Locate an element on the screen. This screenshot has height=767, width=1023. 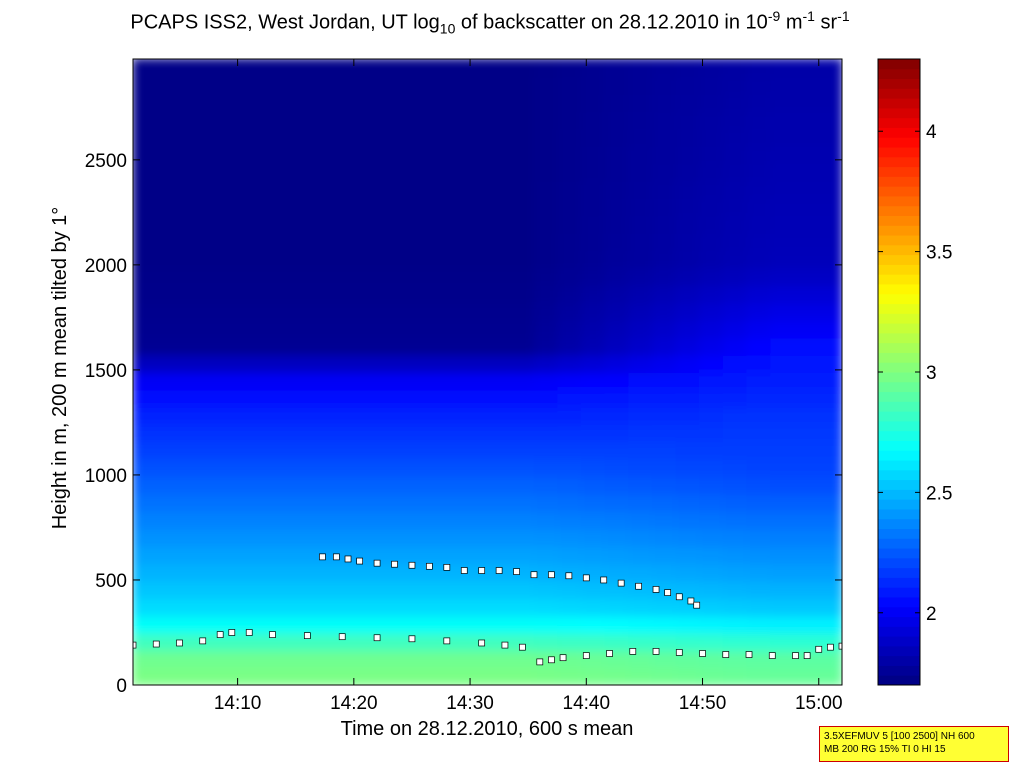
layer-marker is located at coordinates (656, 589).